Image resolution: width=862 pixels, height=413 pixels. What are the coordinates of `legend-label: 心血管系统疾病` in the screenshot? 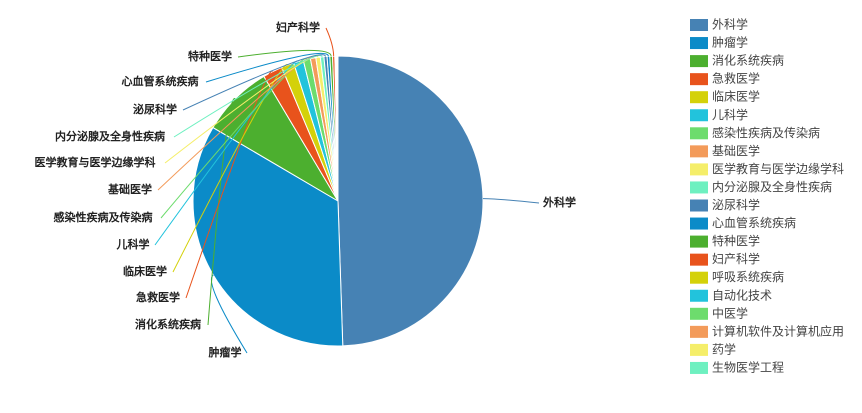 It's located at (754, 222).